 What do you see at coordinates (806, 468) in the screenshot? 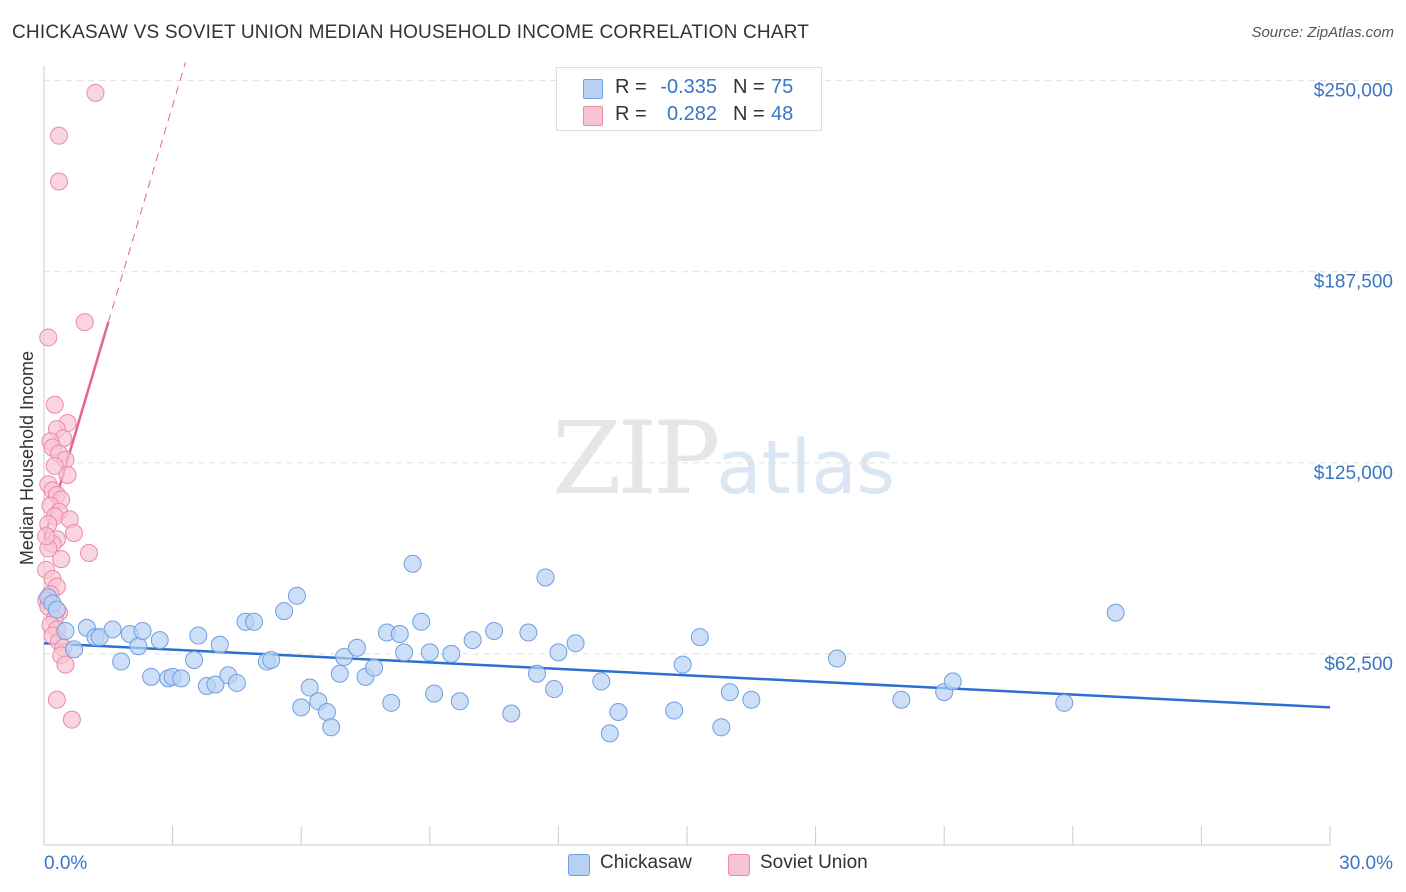
I see `watermark-atlas: atlas` at bounding box center [806, 468].